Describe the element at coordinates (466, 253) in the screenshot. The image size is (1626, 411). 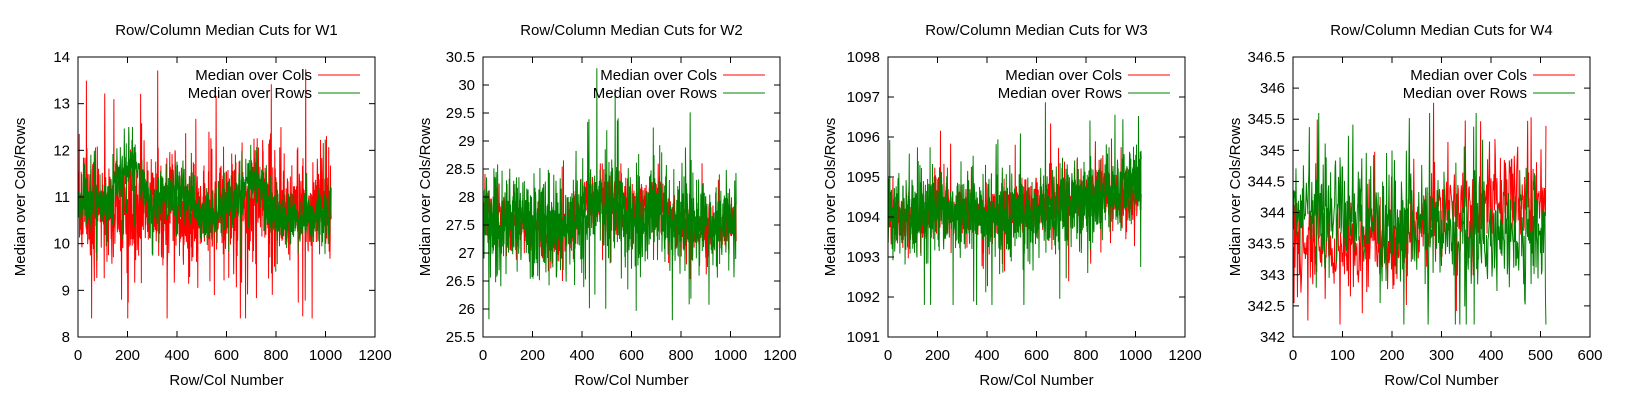
I see `y-tick-label: 27` at that location.